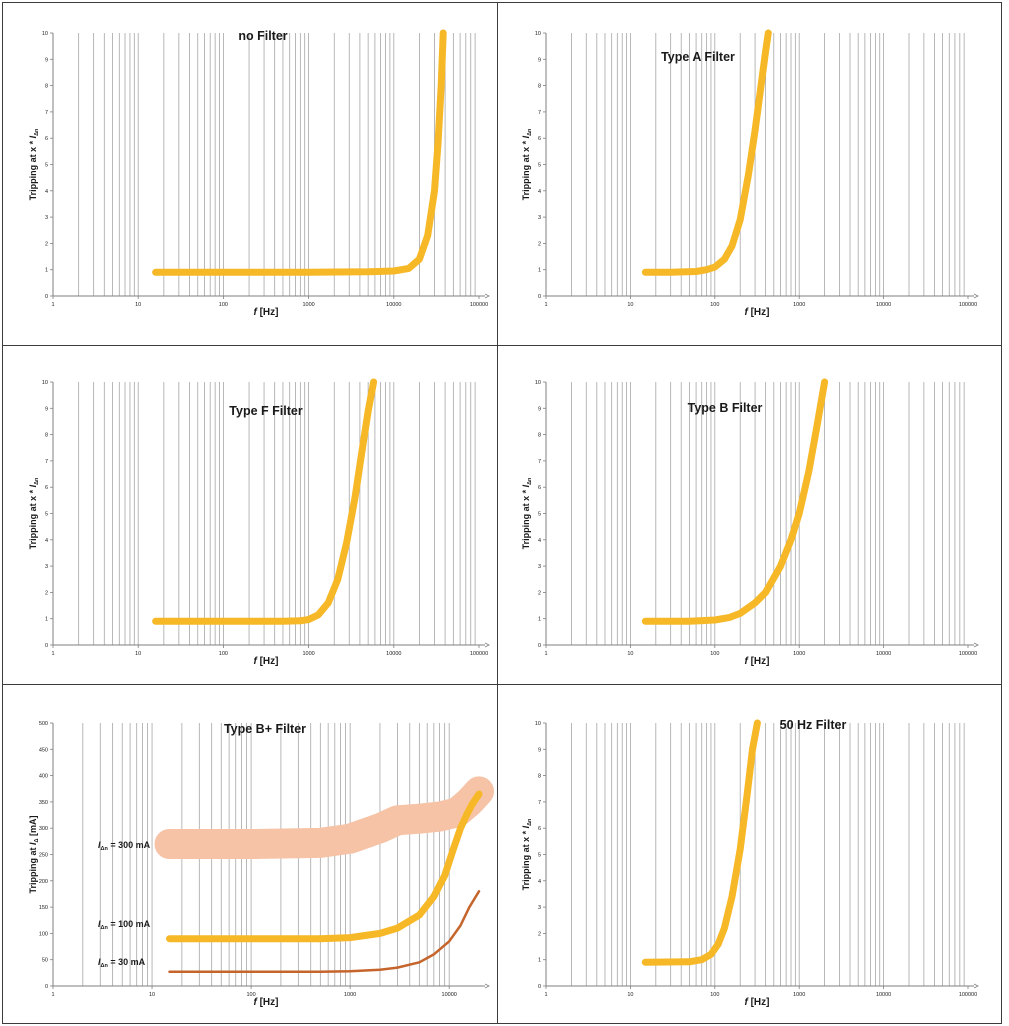 The height and width of the screenshot is (1026, 1009). What do you see at coordinates (43, 803) in the screenshot?
I see `y-tick-label: 350` at bounding box center [43, 803].